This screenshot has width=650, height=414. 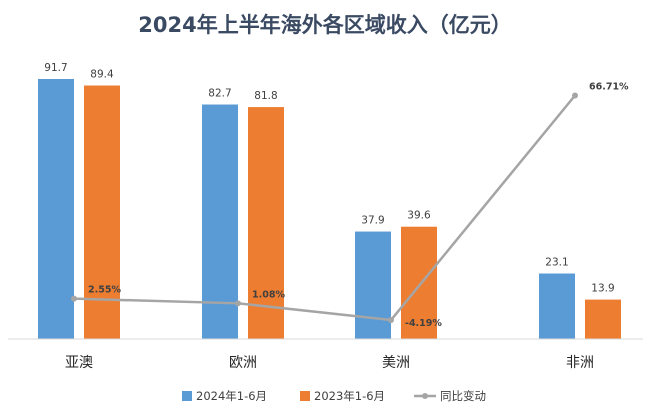 I want to click on category-label: 欧洲, so click(x=243, y=363).